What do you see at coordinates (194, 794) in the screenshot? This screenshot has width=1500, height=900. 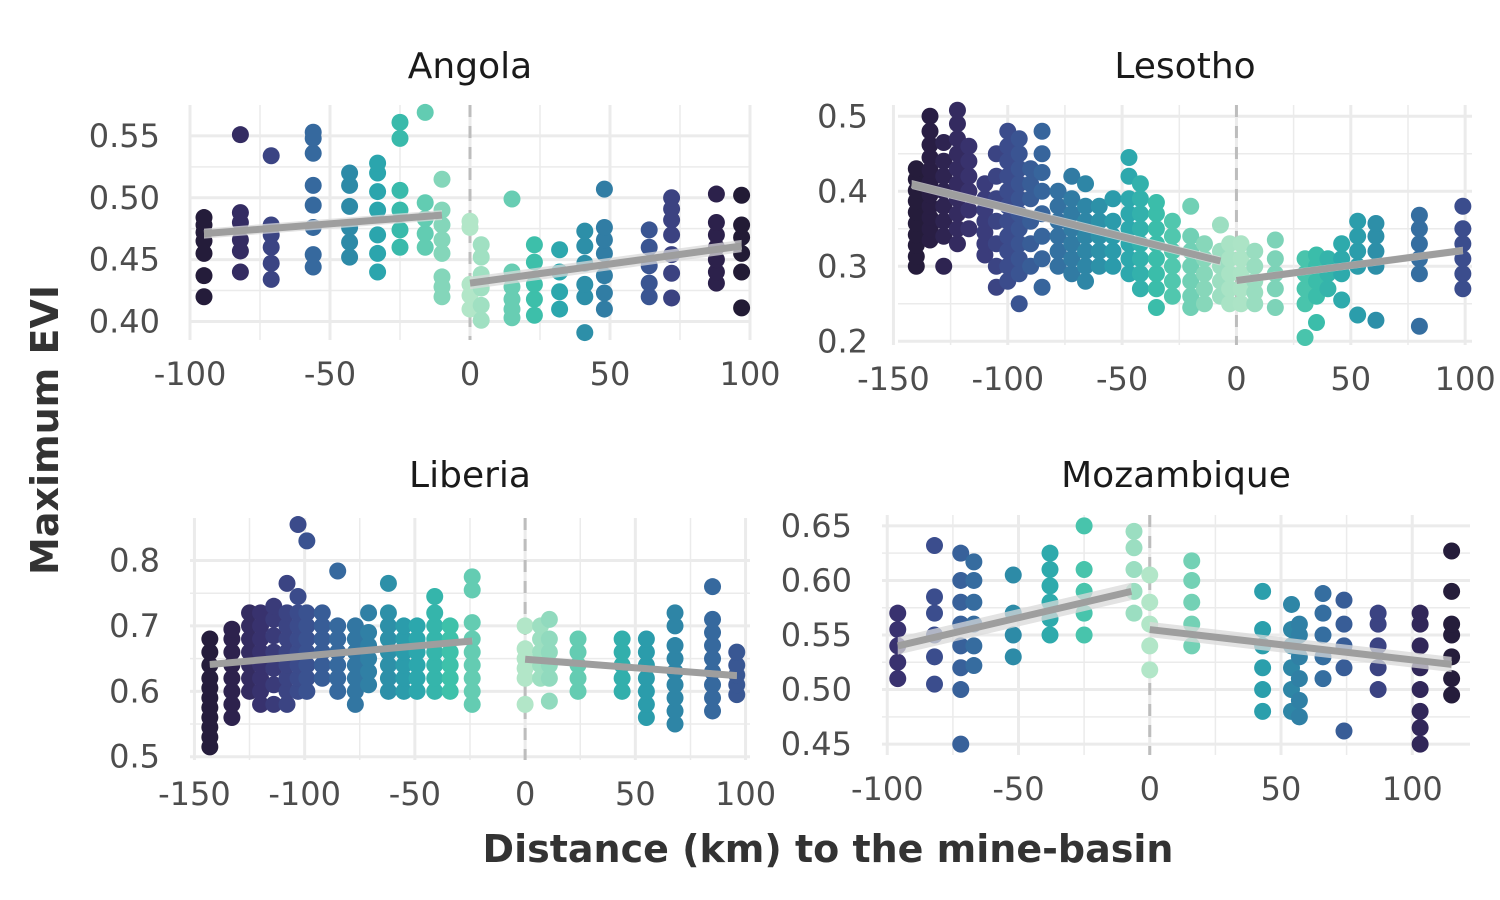 I see `x-tick-label: -150` at bounding box center [194, 794].